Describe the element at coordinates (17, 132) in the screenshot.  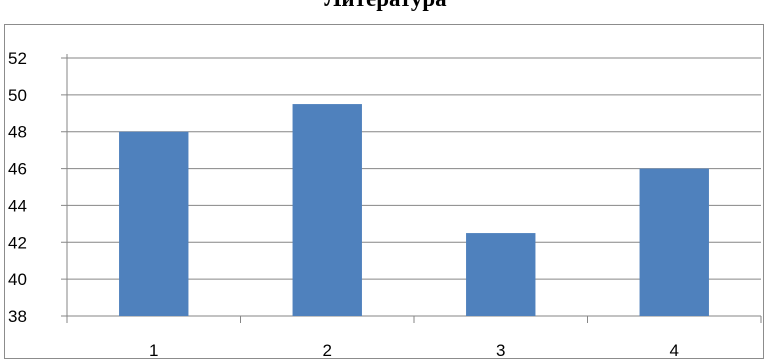
I see `y-tick-label: 48` at that location.